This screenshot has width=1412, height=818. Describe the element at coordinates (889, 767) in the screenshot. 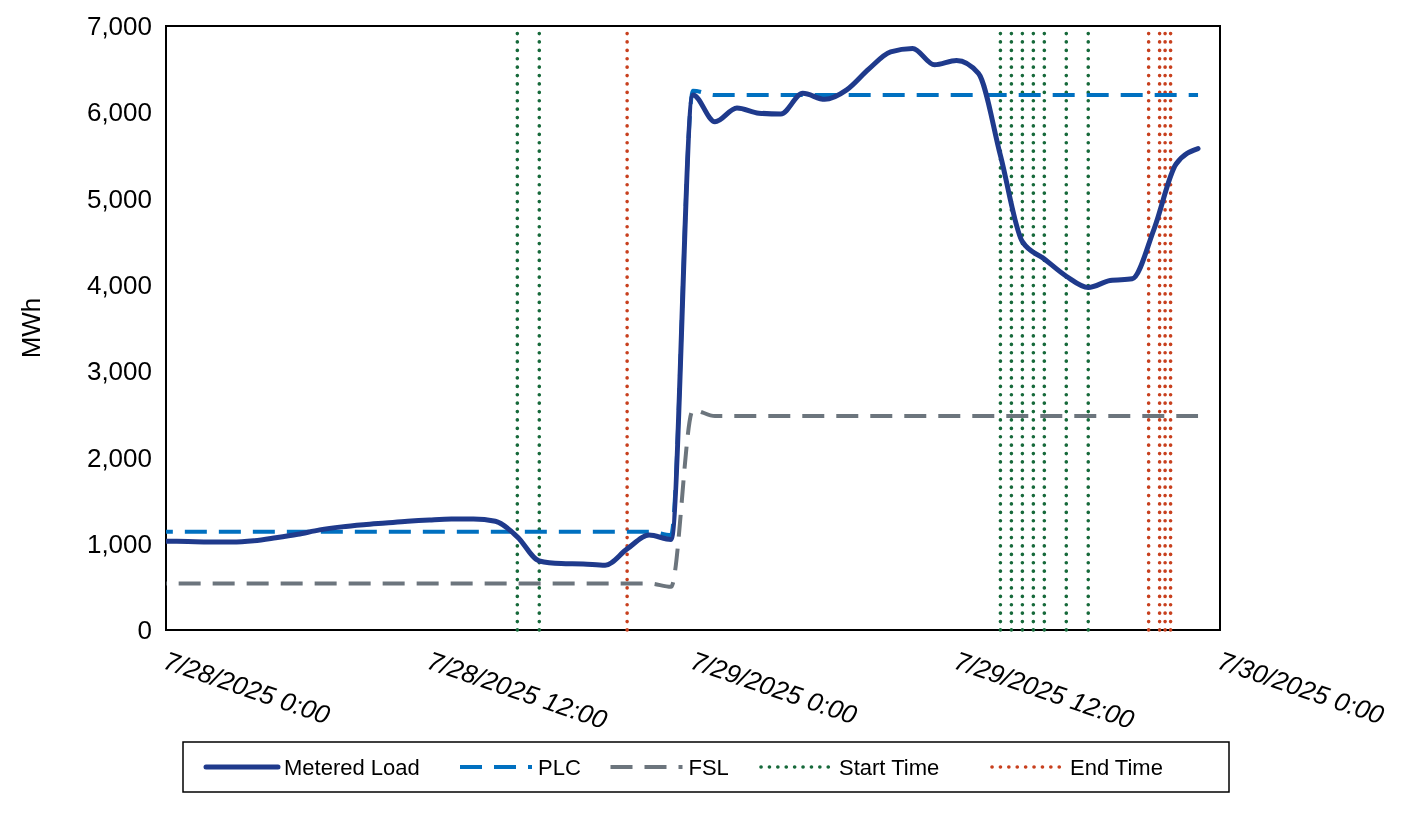

I see `legend-label: Start Time` at that location.